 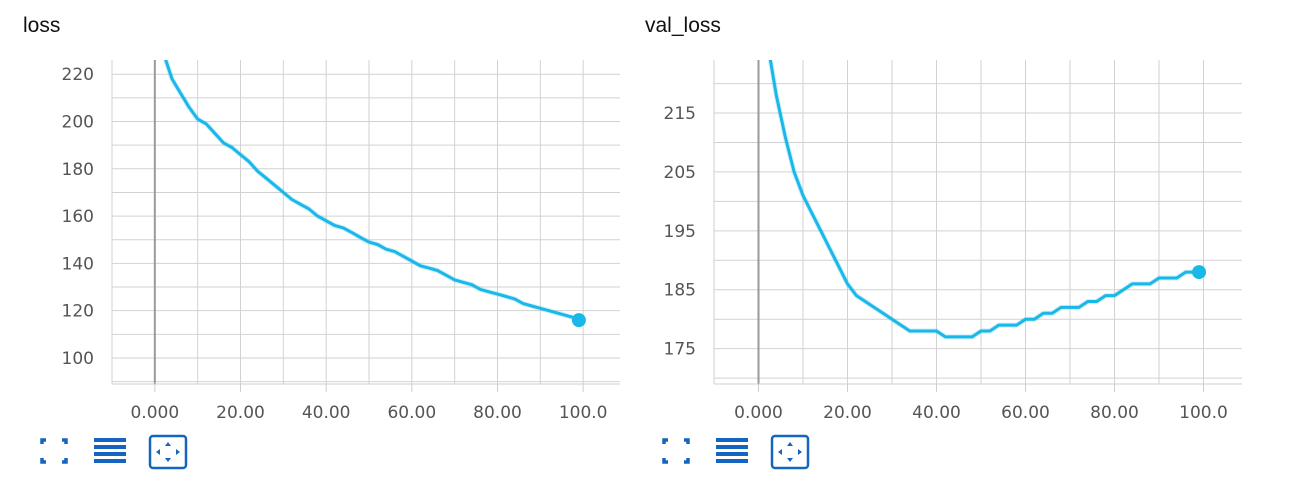 What do you see at coordinates (78, 75) in the screenshot?
I see `y-tick-label: 220` at bounding box center [78, 75].